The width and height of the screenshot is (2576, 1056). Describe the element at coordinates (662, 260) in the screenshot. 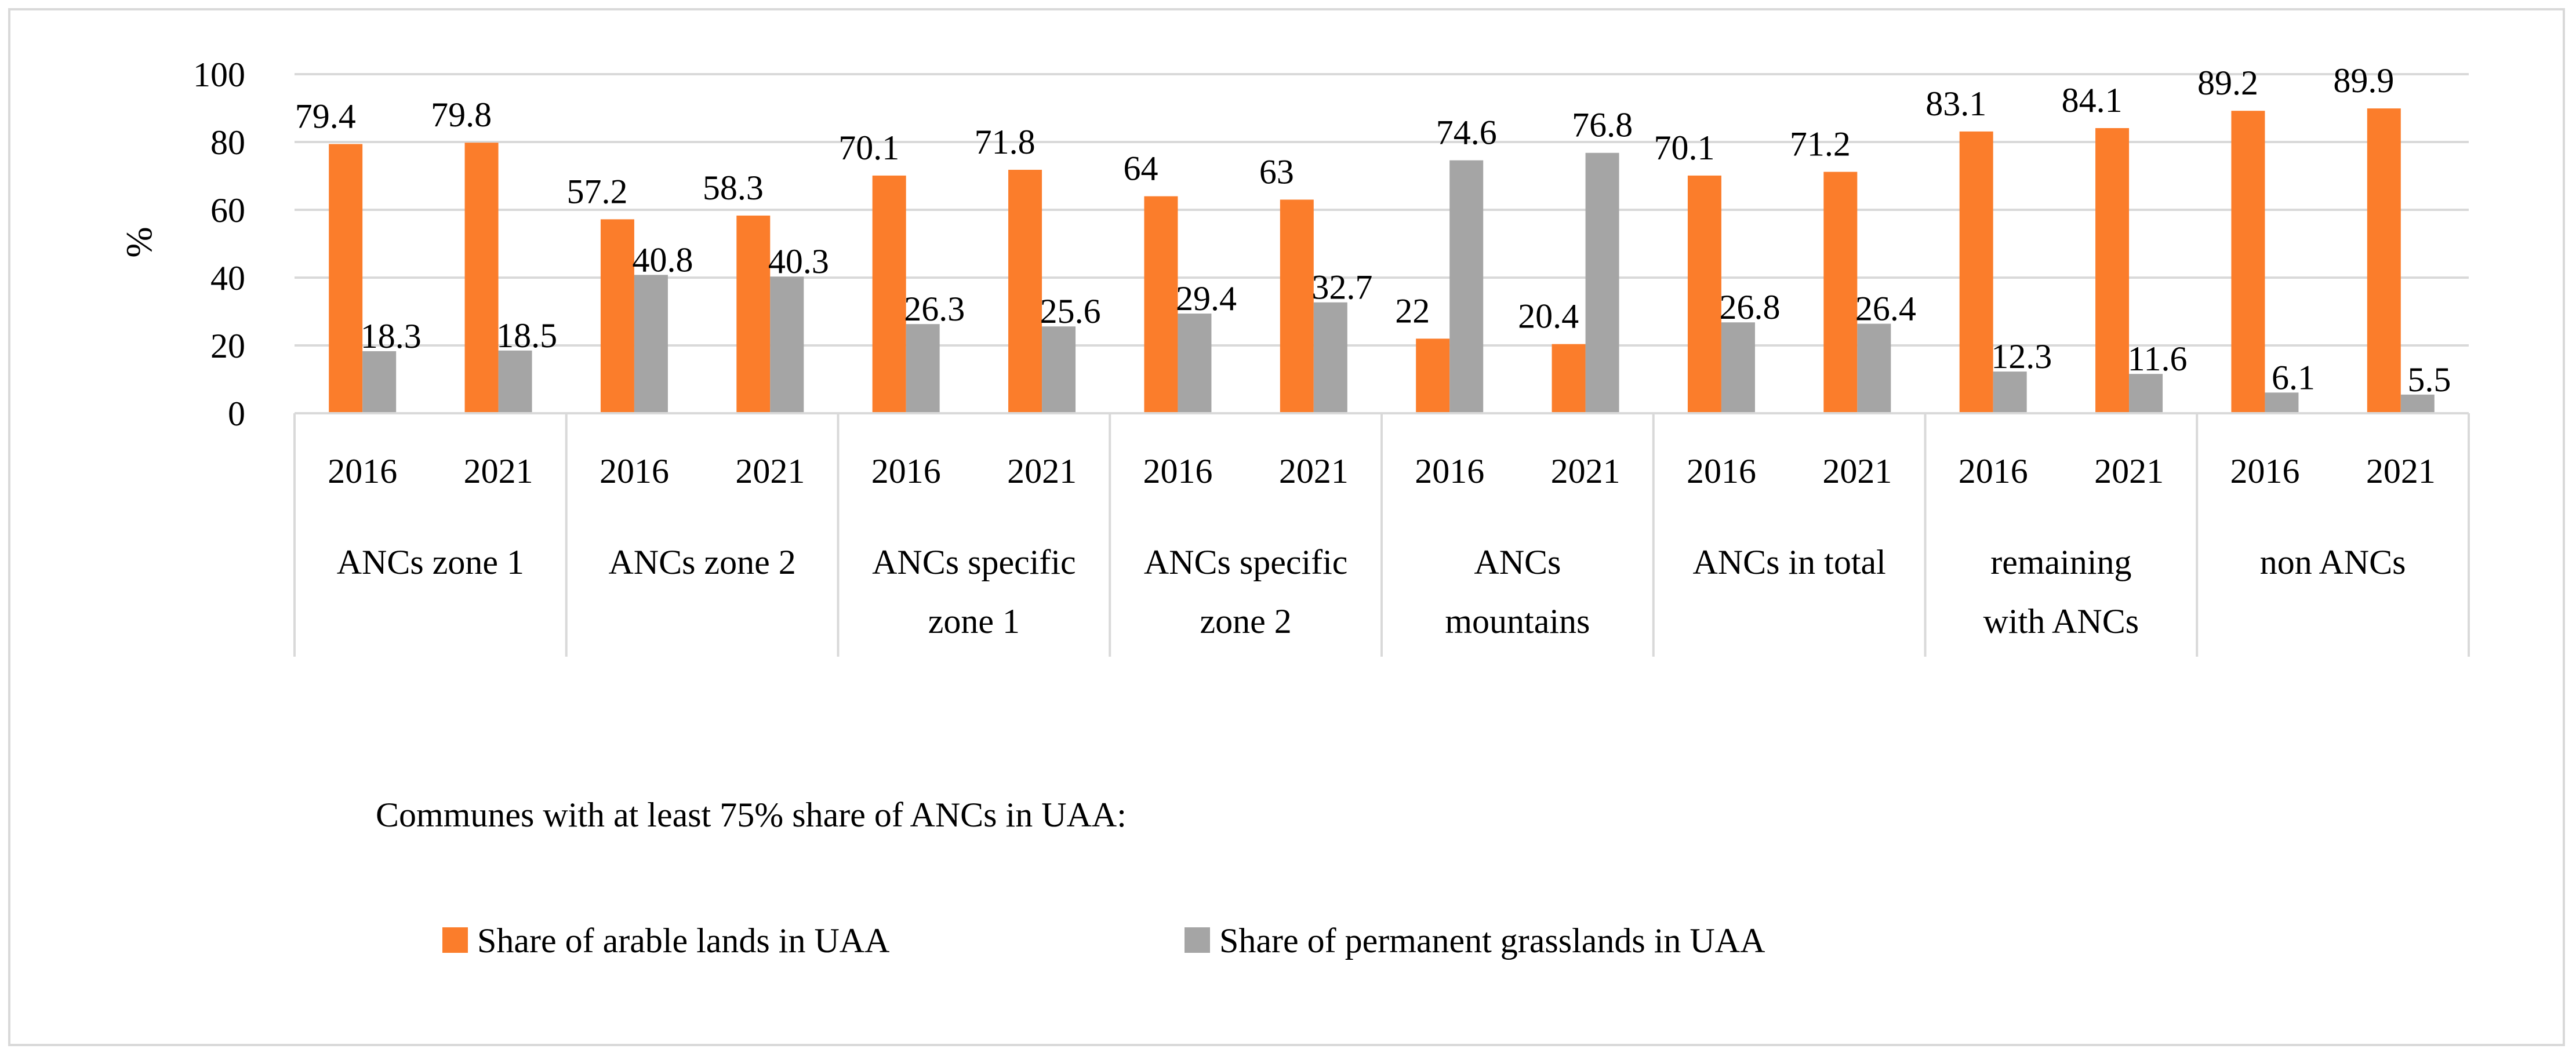

I see `data-label: 40.8` at that location.